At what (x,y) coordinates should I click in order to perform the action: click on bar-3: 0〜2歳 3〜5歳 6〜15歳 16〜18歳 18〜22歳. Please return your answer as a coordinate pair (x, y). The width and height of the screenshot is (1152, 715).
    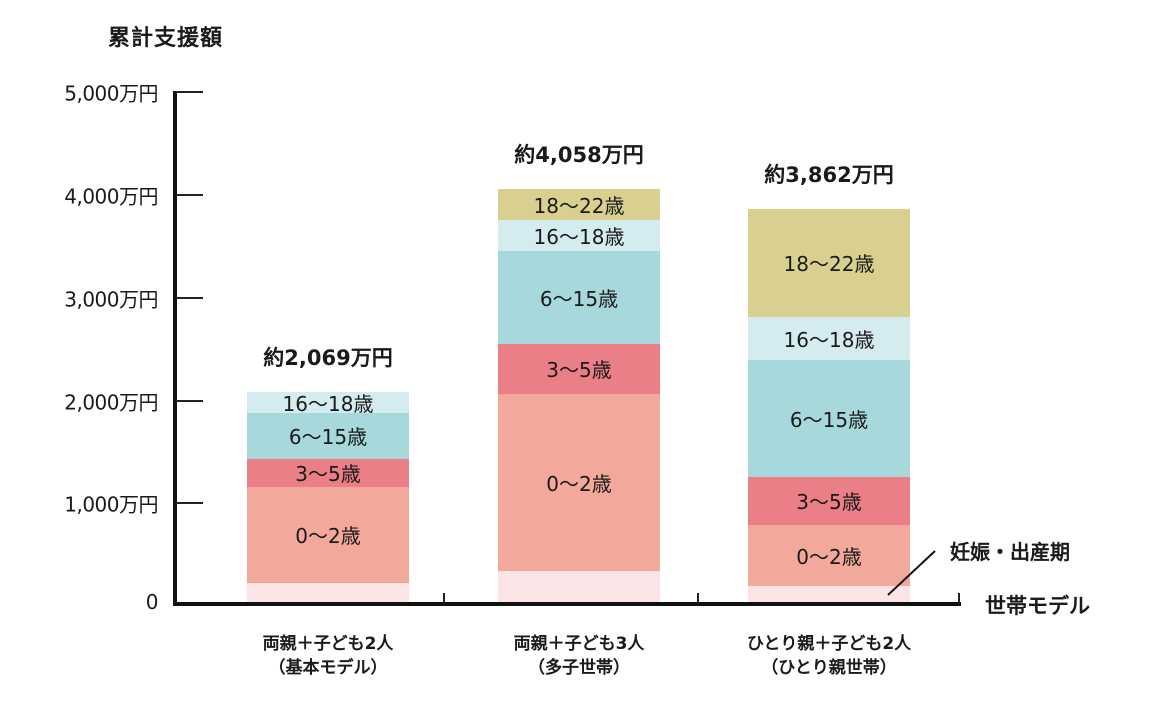
    Looking at the image, I should click on (829, 302).